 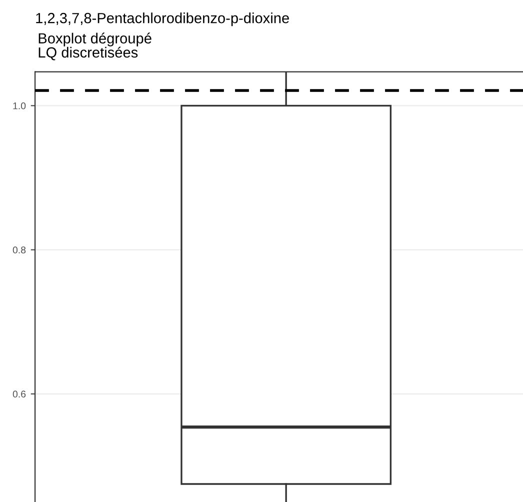 What do you see at coordinates (19, 394) in the screenshot?
I see `y-tick-label: 0.6` at bounding box center [19, 394].